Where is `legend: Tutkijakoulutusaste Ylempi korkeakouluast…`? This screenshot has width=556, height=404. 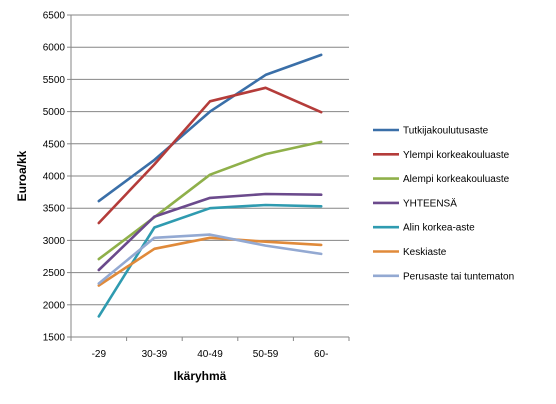 legend: Tutkijakoulutusaste Ylempi korkeakouluast… is located at coordinates (443, 204).